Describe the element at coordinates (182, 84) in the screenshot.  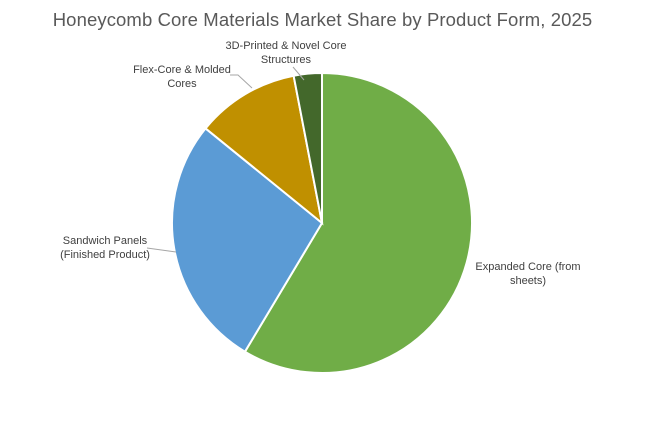
I see `slice-label-line: Cores` at that location.